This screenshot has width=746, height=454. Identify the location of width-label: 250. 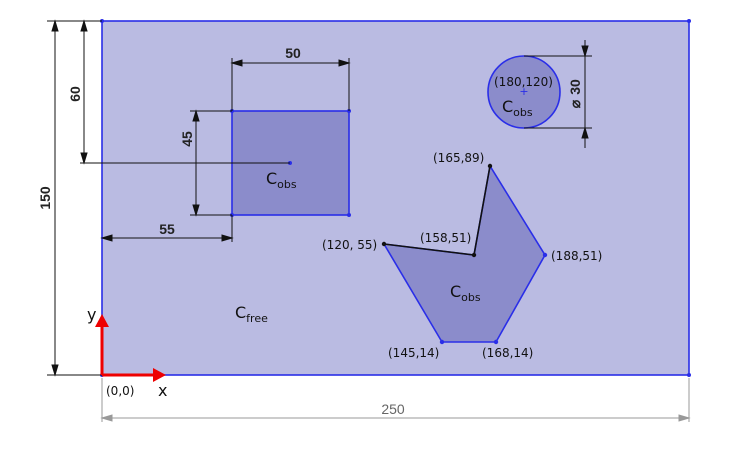
(393, 409).